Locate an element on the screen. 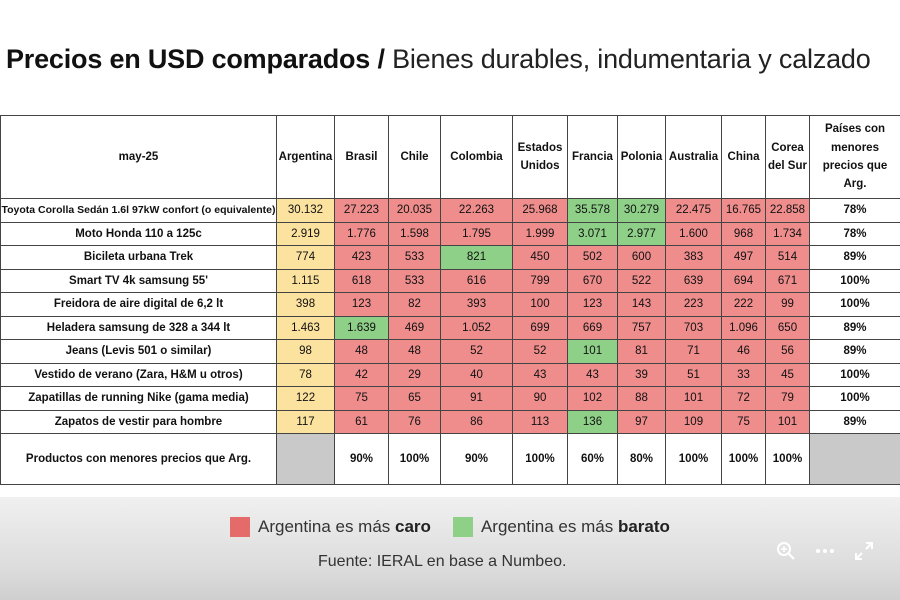 The width and height of the screenshot is (900, 600). price-cell: 616 is located at coordinates (476, 280).